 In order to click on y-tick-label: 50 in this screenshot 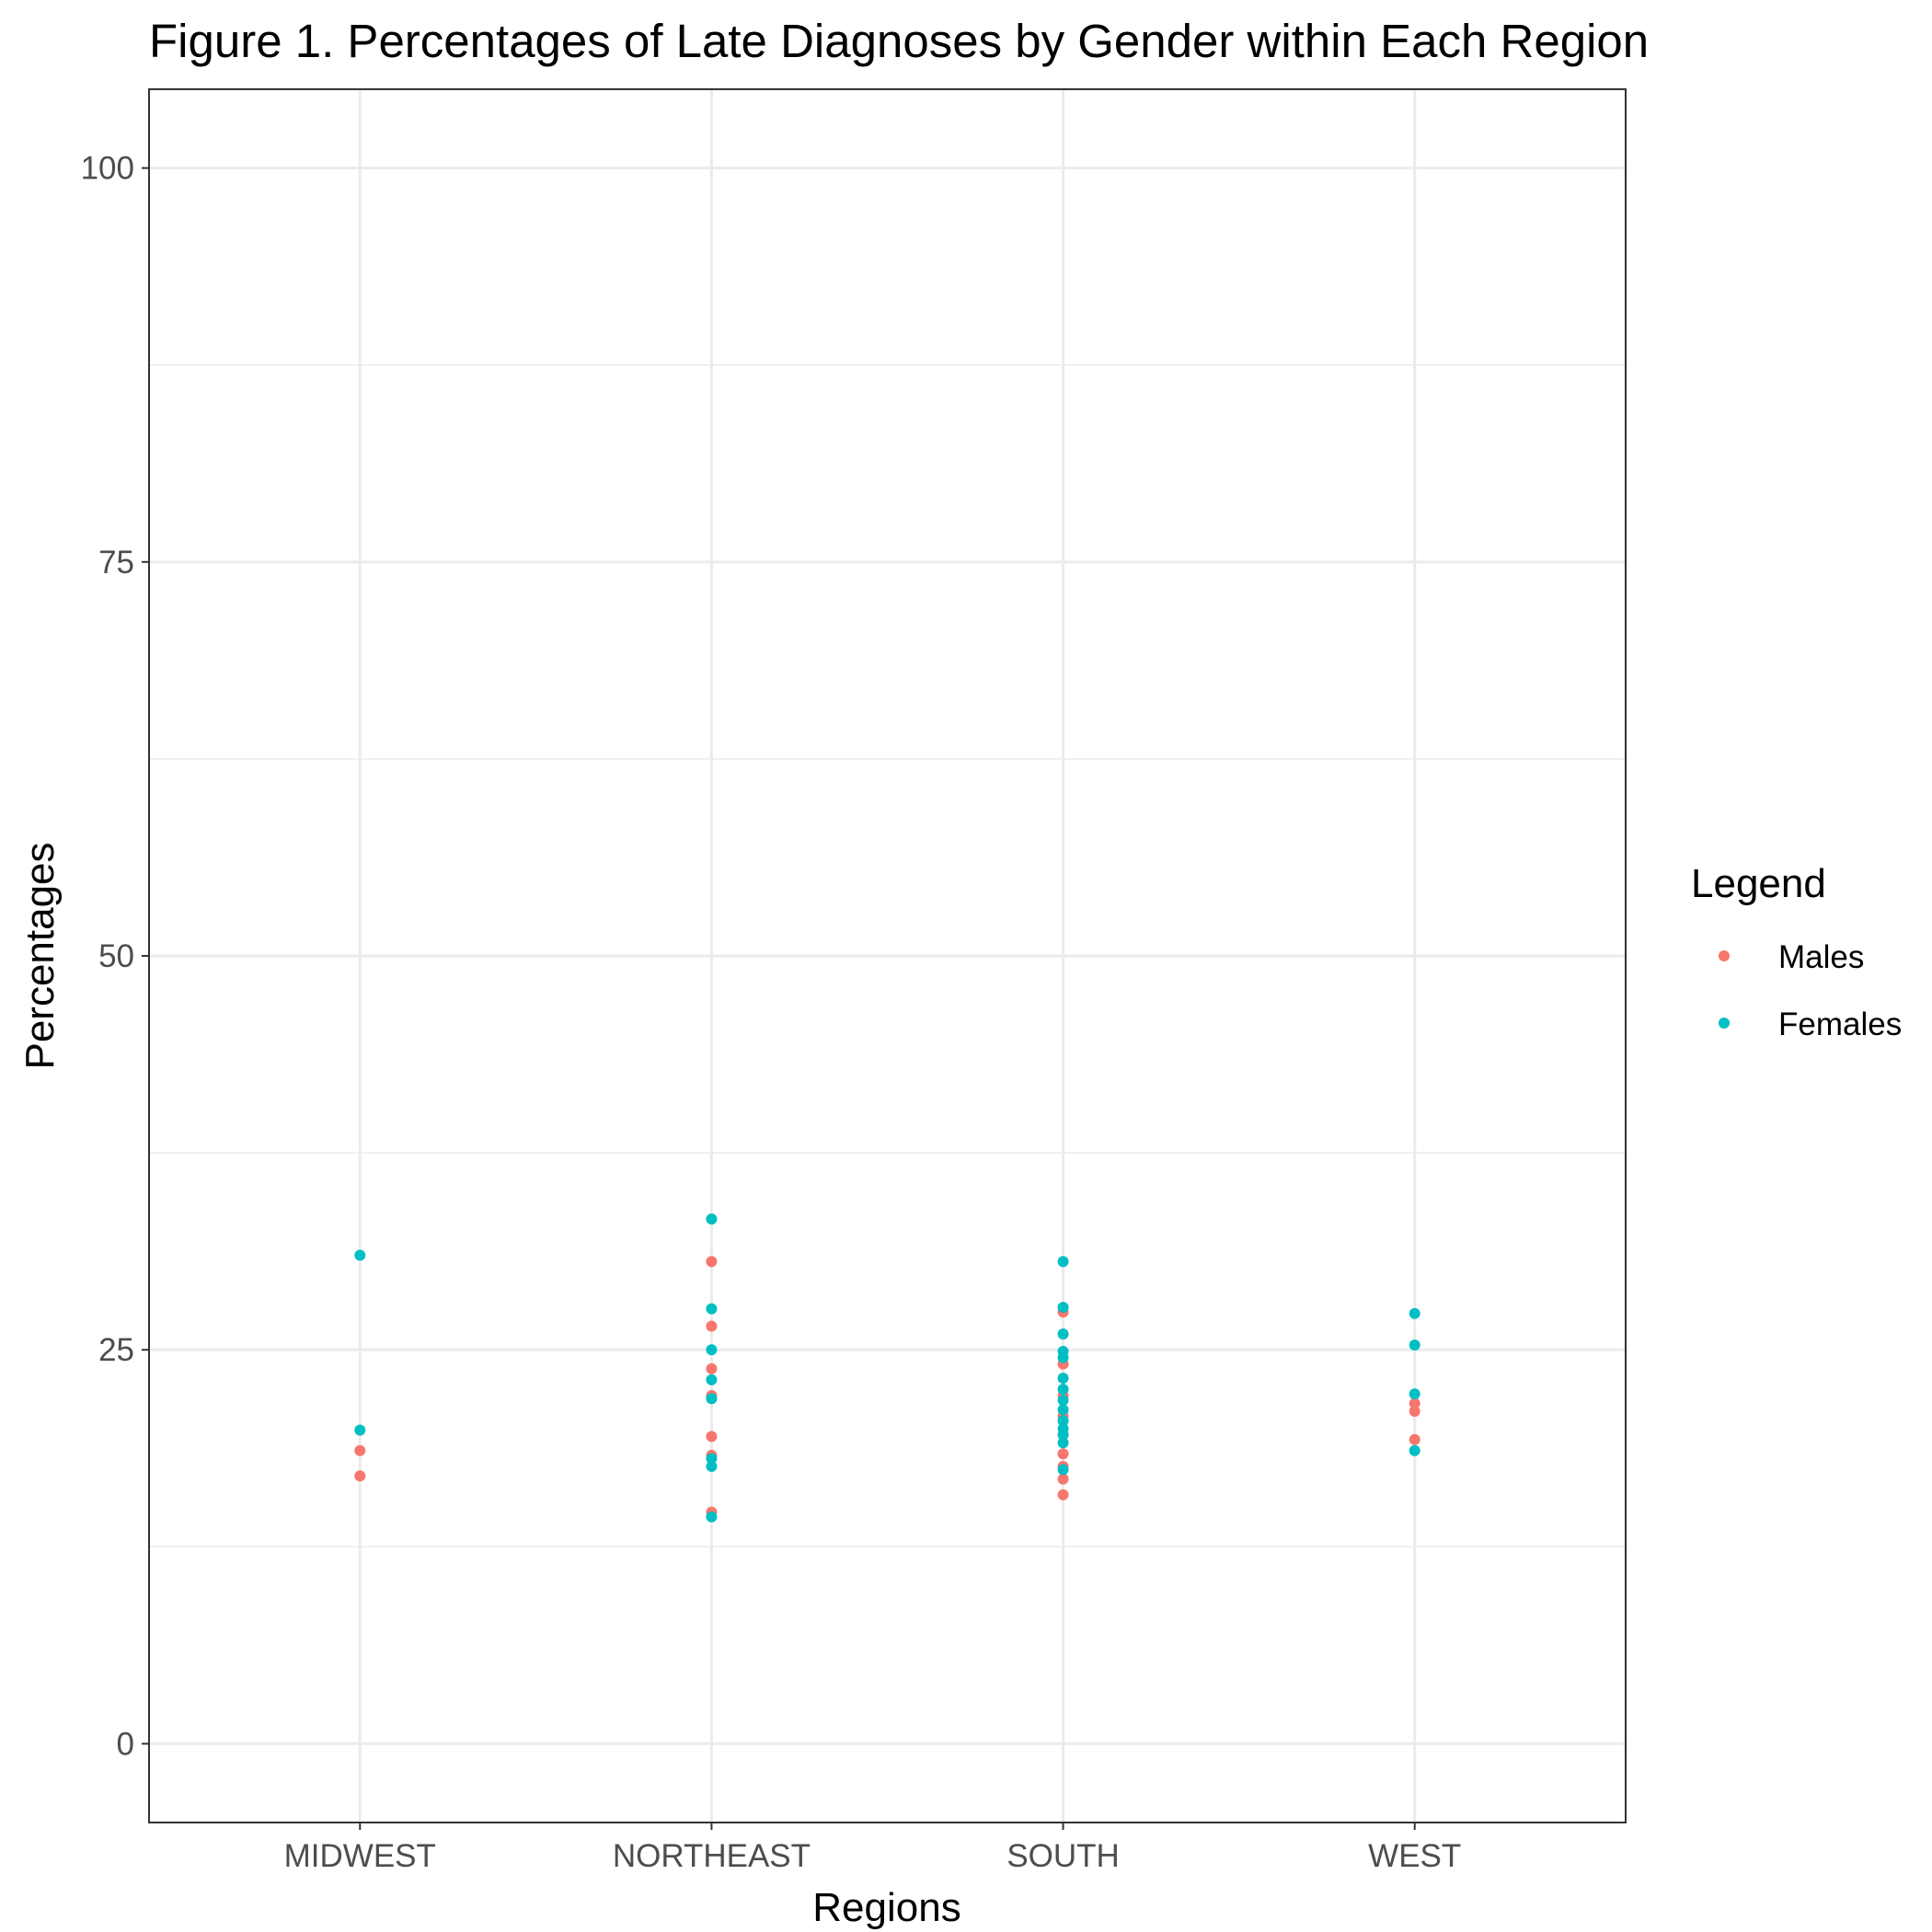, I will do `click(116, 956)`.